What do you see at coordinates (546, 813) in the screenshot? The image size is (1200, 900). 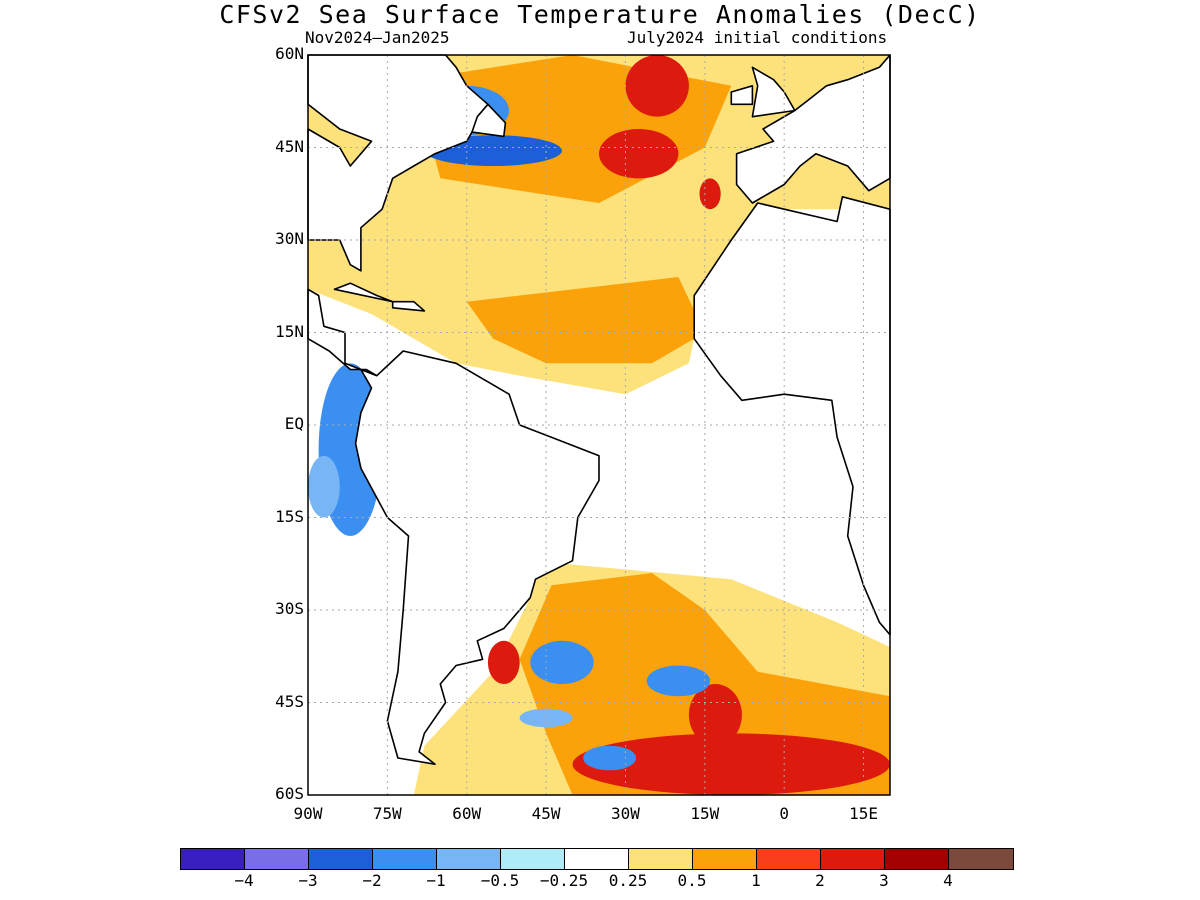 I see `lon-tick-label: 45W` at bounding box center [546, 813].